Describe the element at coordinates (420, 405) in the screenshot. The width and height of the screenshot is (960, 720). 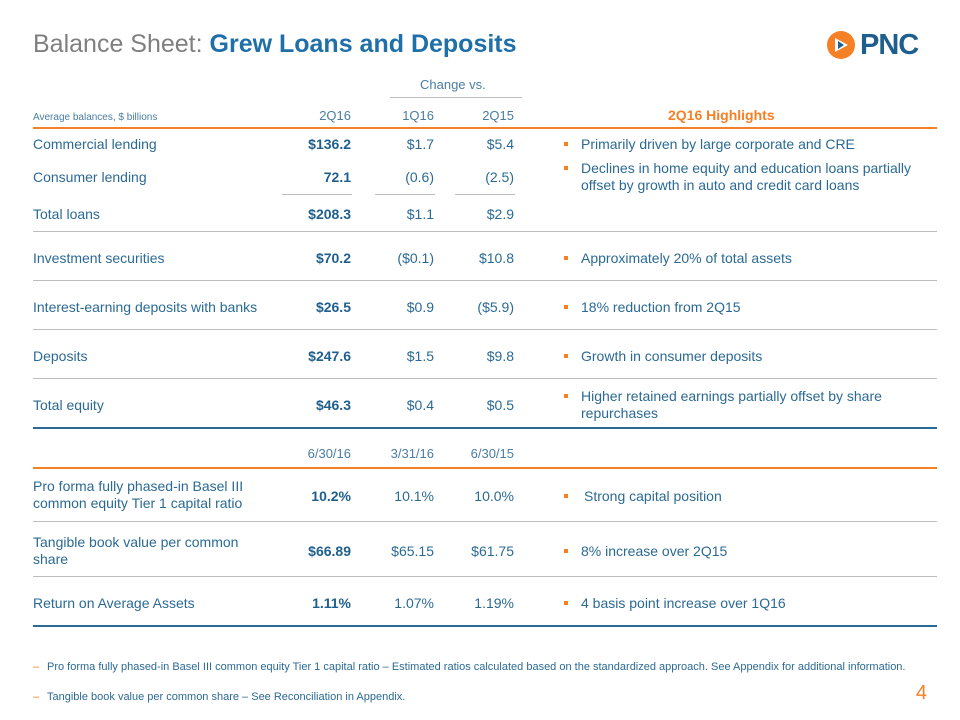
I see `row-value-1q16: $0.4` at that location.